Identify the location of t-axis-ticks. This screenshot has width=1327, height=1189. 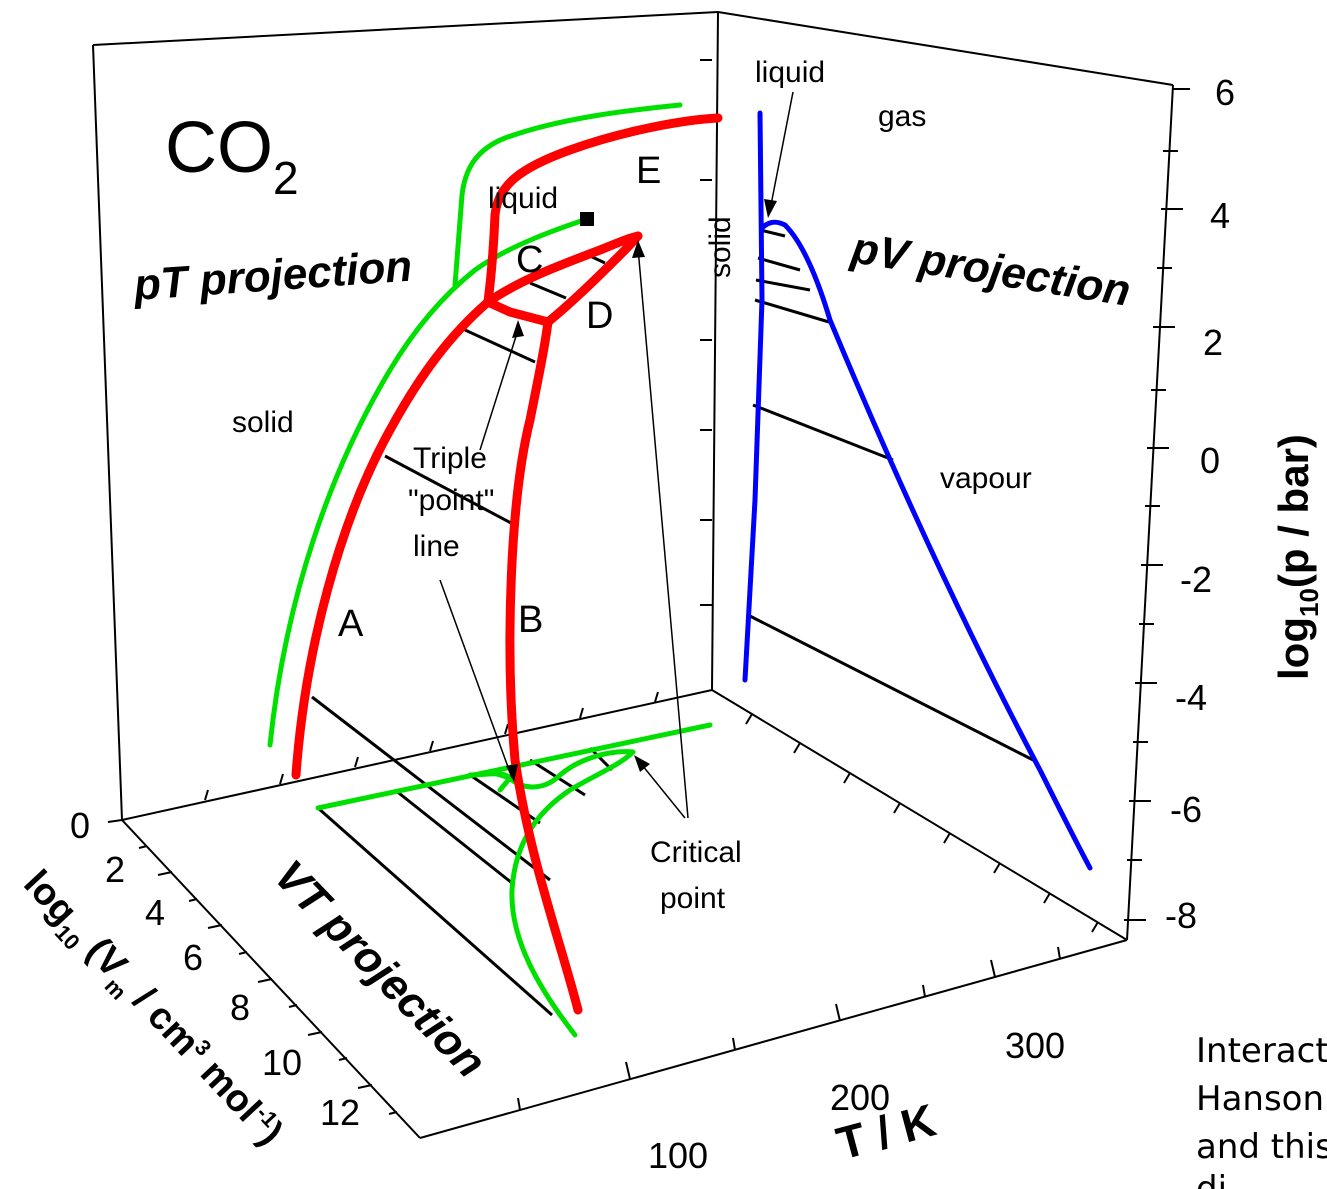
(789, 1028).